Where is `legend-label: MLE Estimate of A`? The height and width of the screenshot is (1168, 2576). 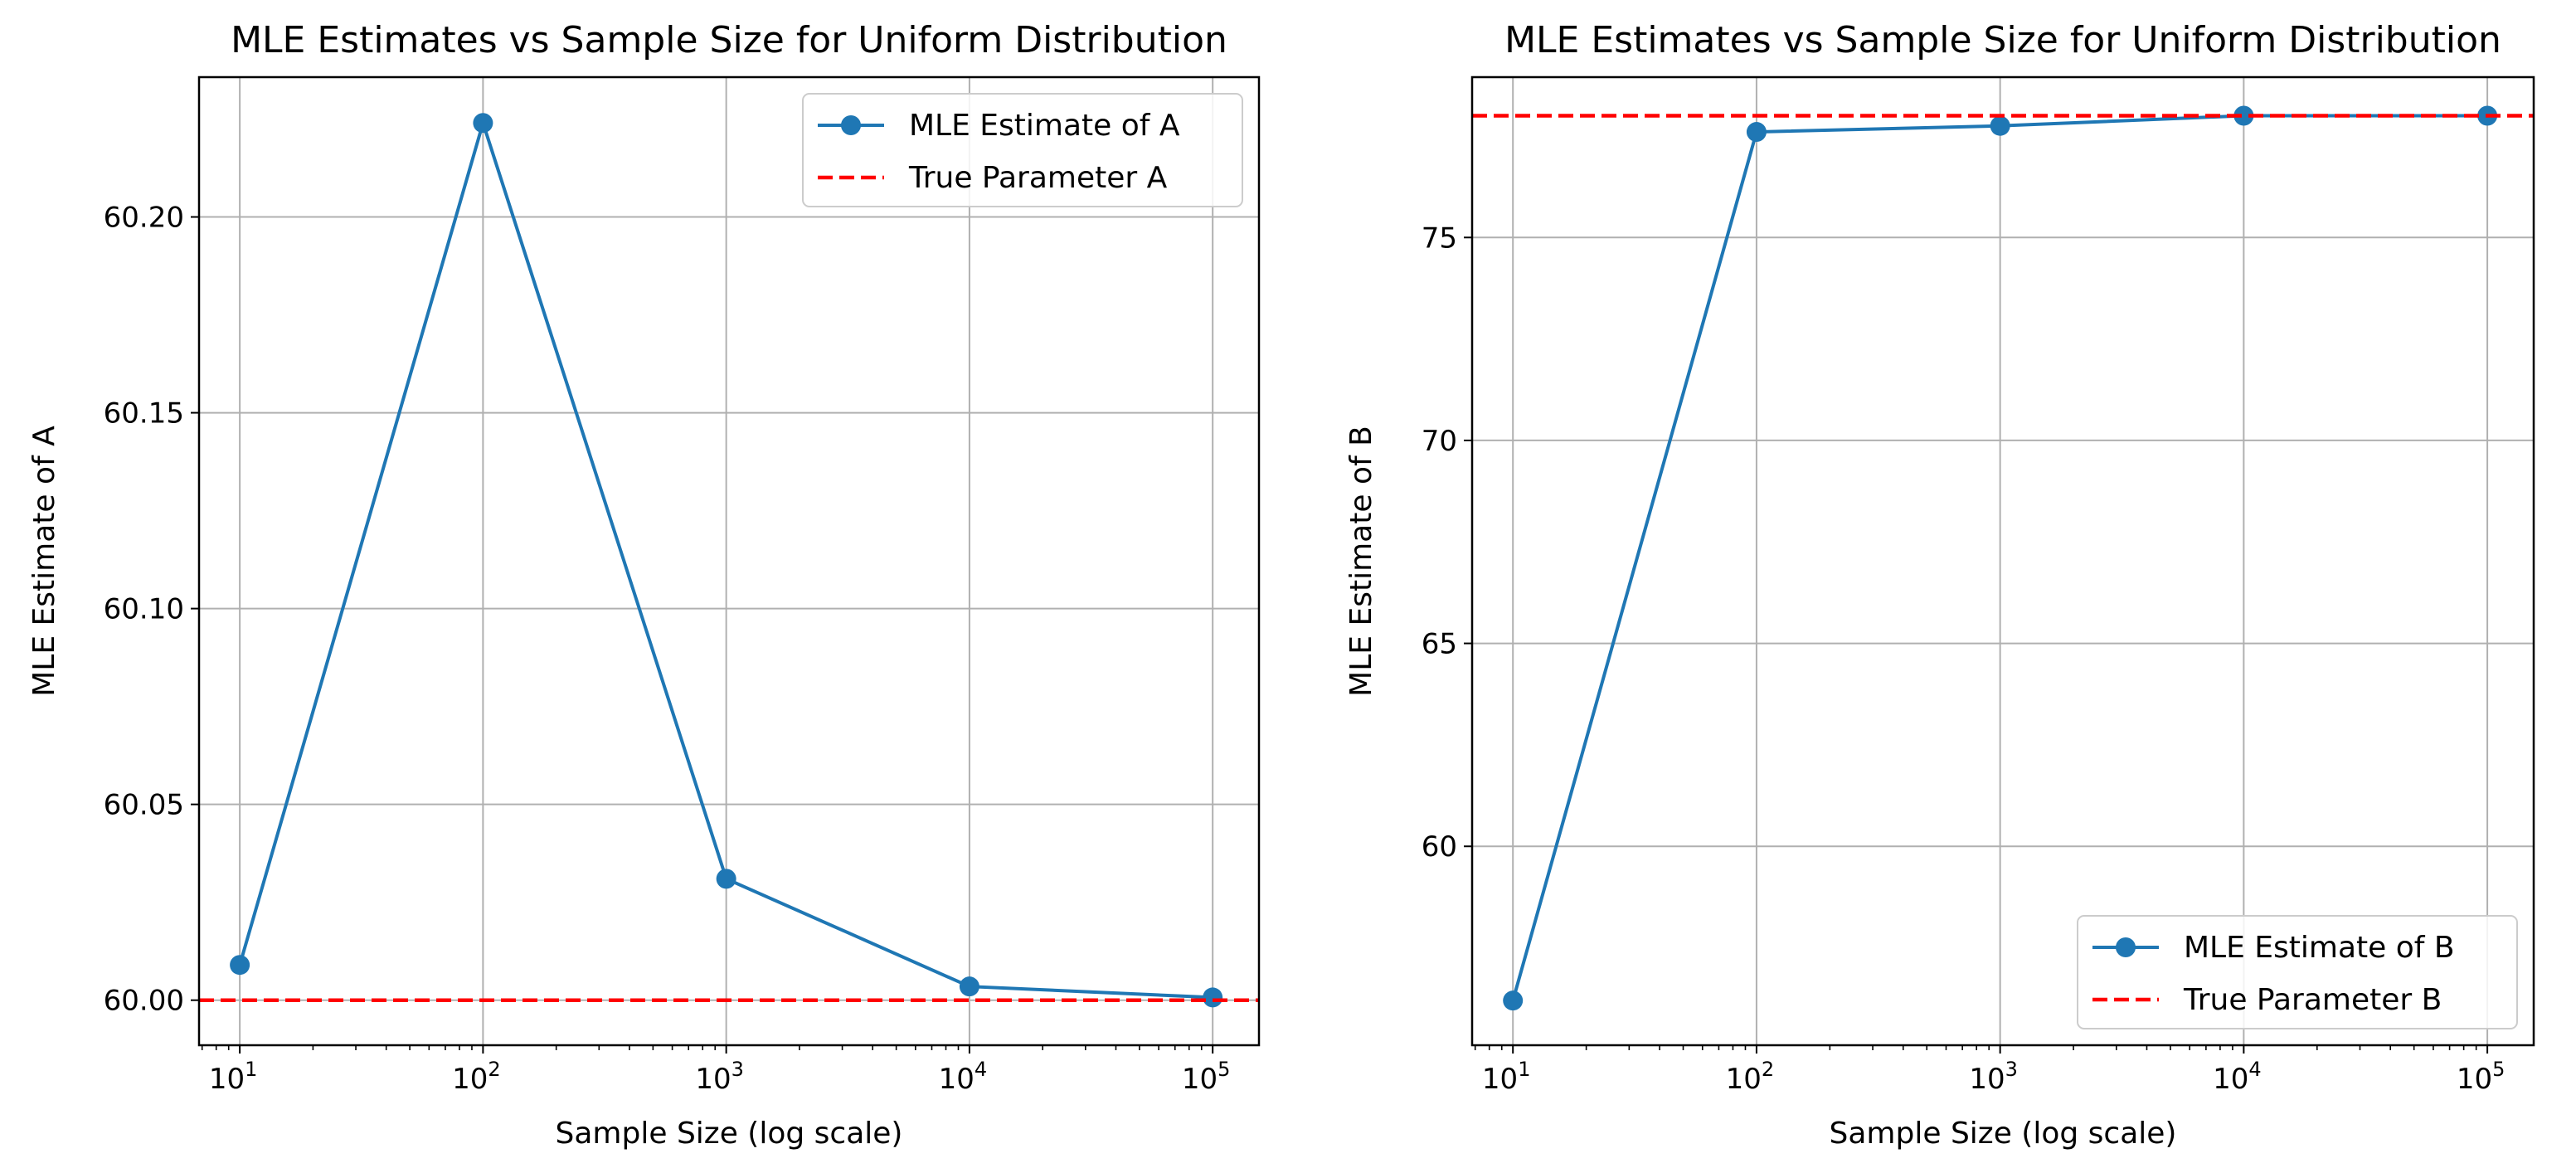 legend-label: MLE Estimate of A is located at coordinates (1045, 126).